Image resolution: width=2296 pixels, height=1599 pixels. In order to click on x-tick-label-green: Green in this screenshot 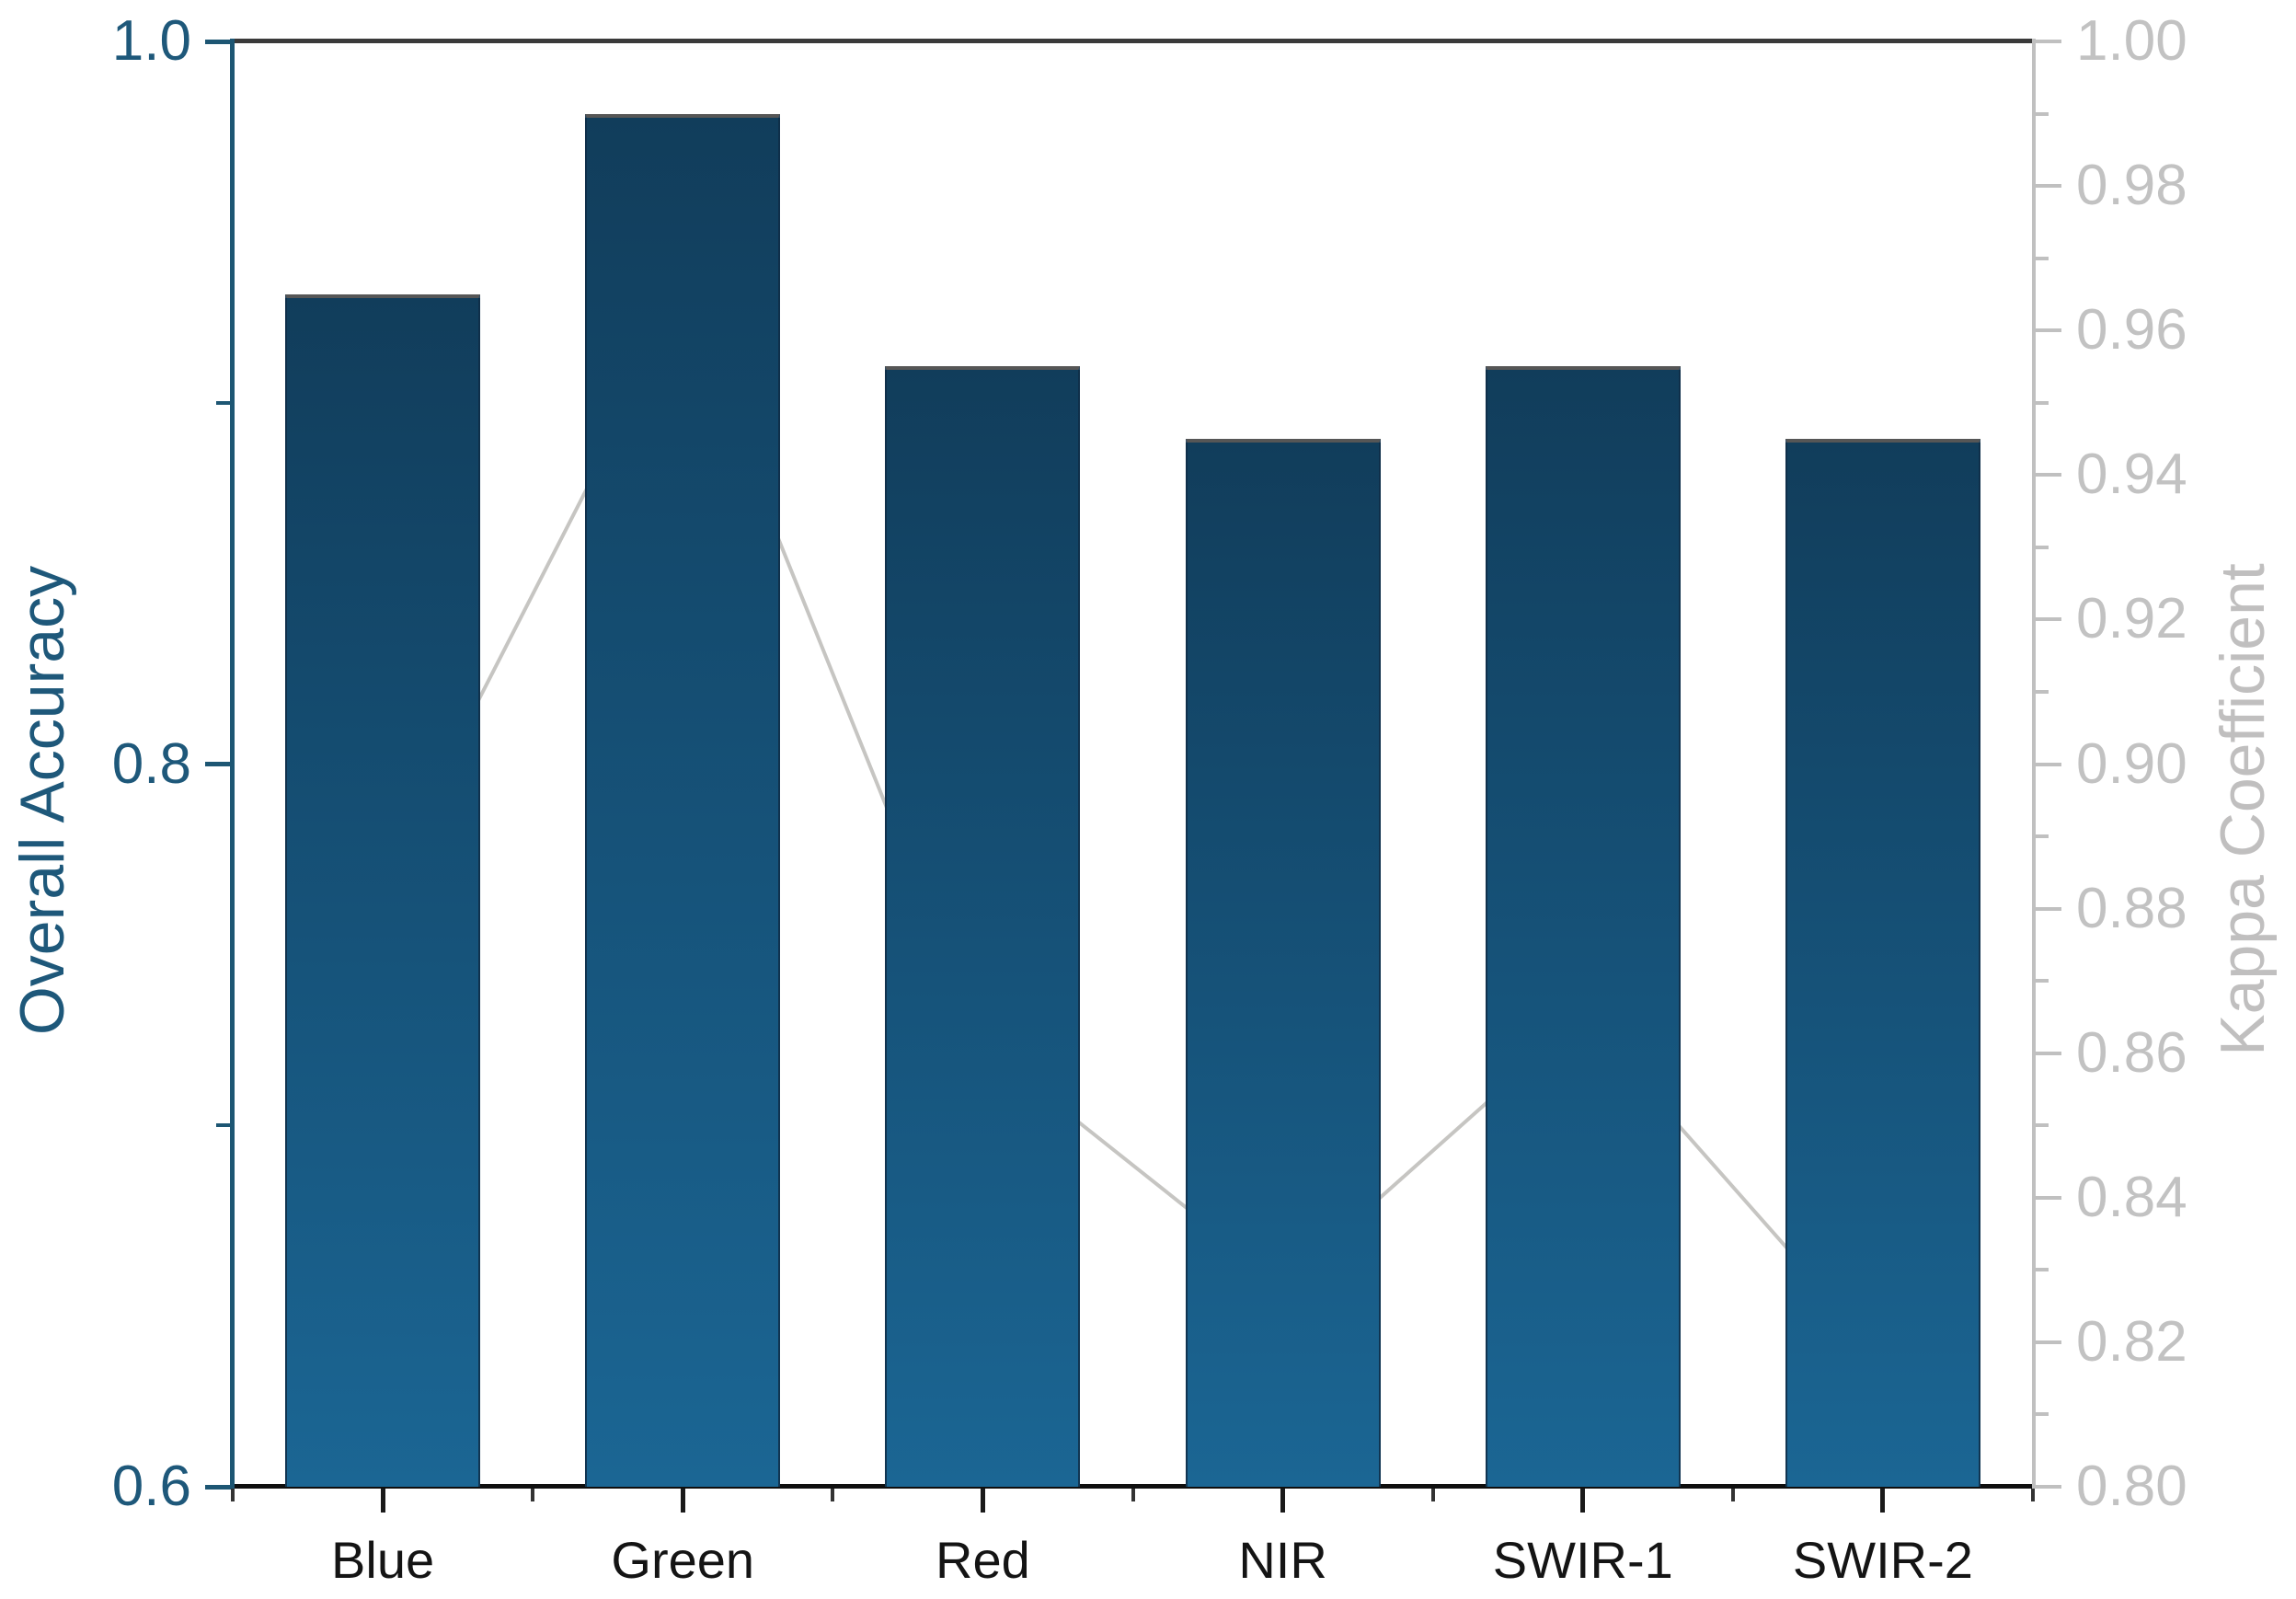, I will do `click(683, 1560)`.